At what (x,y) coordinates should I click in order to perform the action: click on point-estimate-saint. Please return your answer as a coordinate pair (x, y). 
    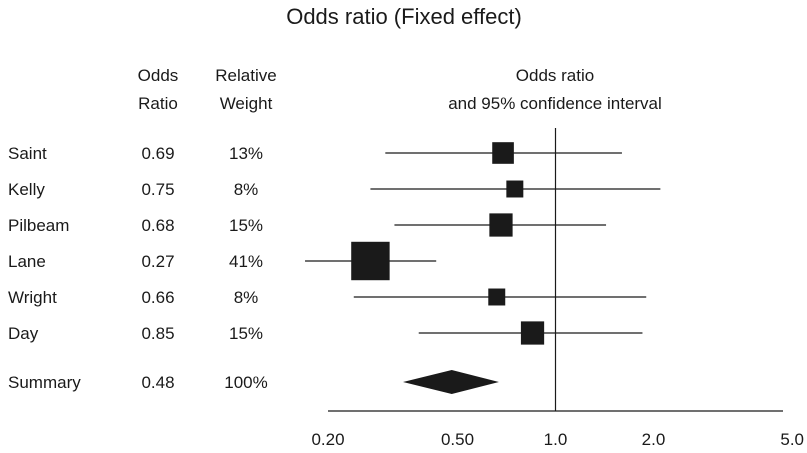
    Looking at the image, I should click on (503, 153).